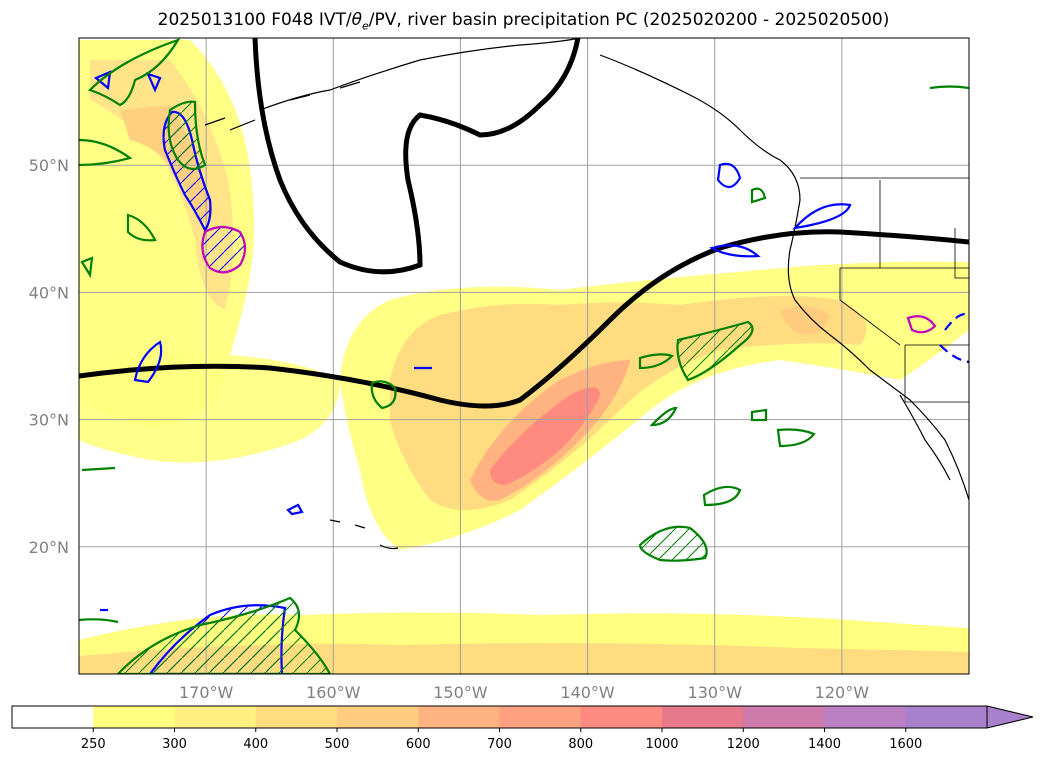 The image size is (1047, 767). Describe the element at coordinates (49, 547) in the screenshot. I see `lat-tick-label: 20°N` at that location.